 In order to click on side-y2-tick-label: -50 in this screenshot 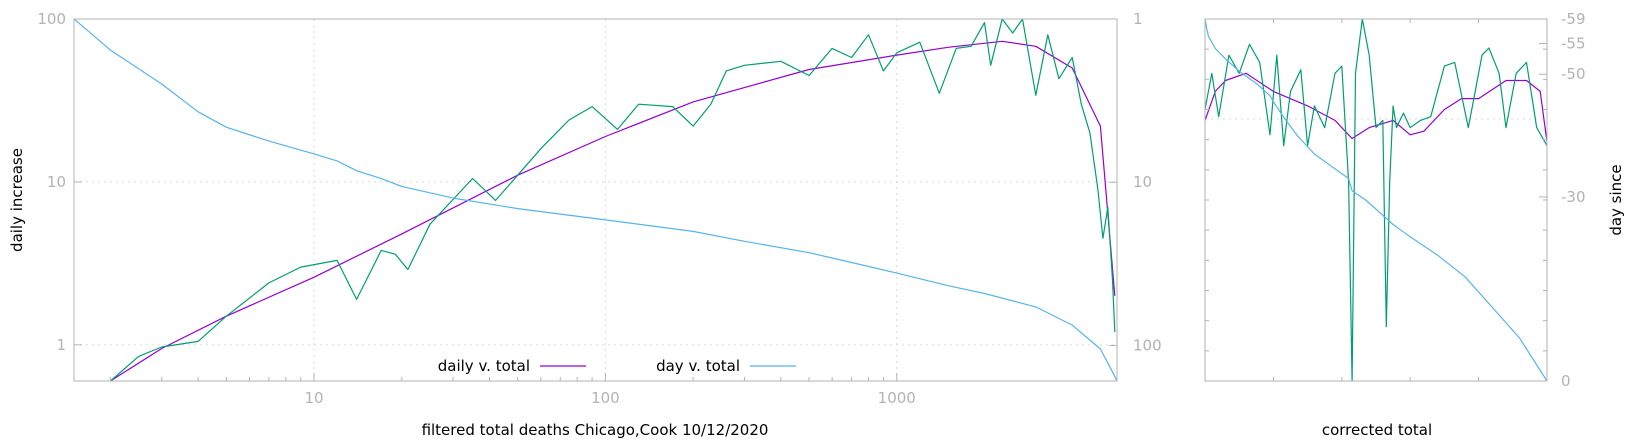, I will do `click(1573, 74)`.